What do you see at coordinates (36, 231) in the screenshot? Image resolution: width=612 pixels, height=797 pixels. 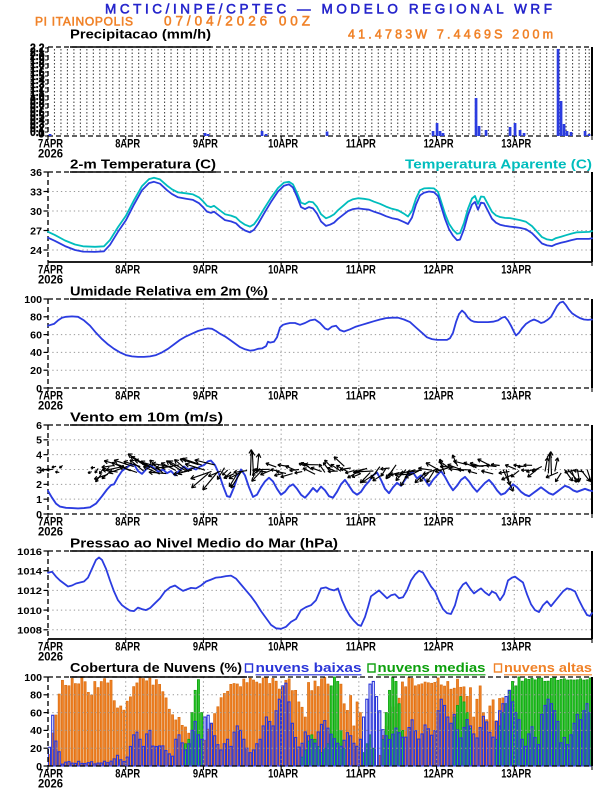 I see `svg-text: 27` at bounding box center [36, 231].